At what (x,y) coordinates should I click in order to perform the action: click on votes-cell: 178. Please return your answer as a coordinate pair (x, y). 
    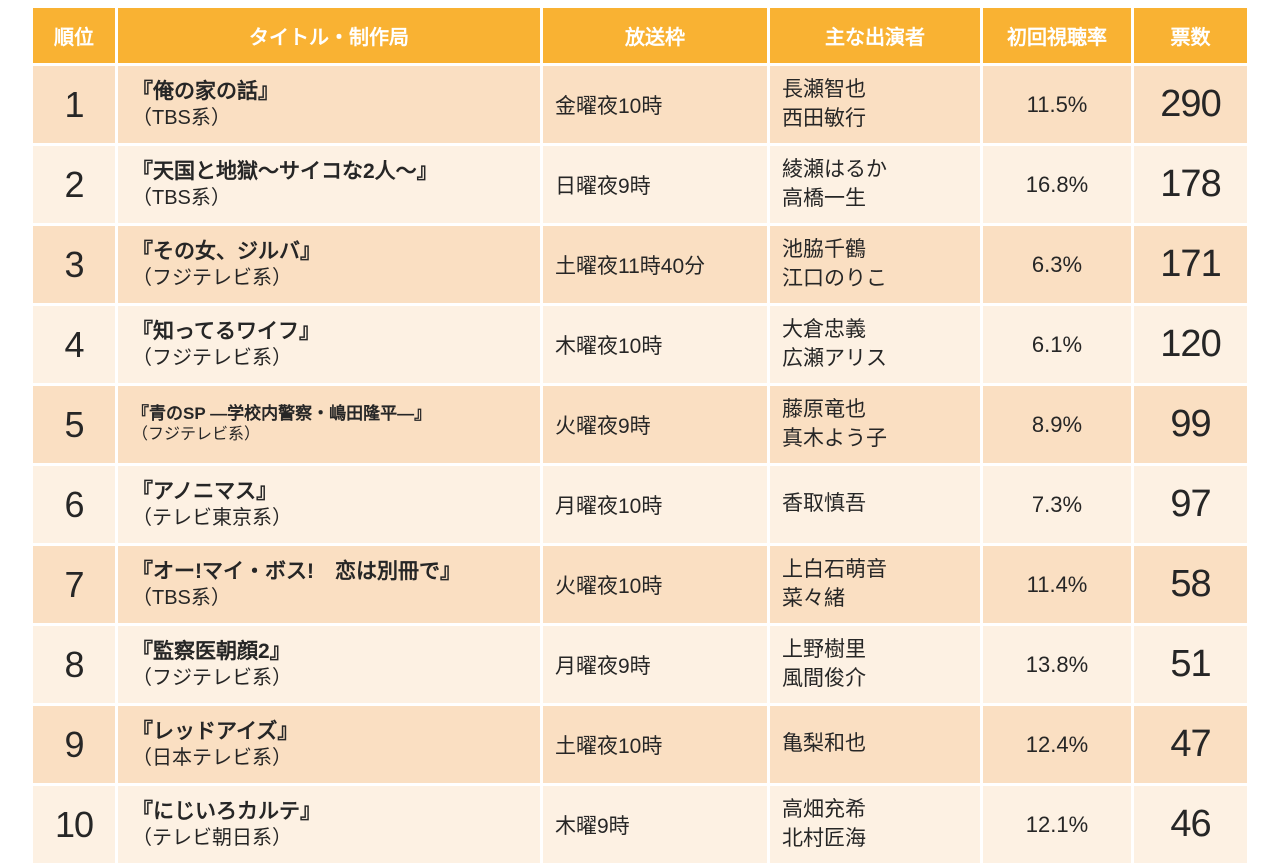
    Looking at the image, I should click on (1190, 184).